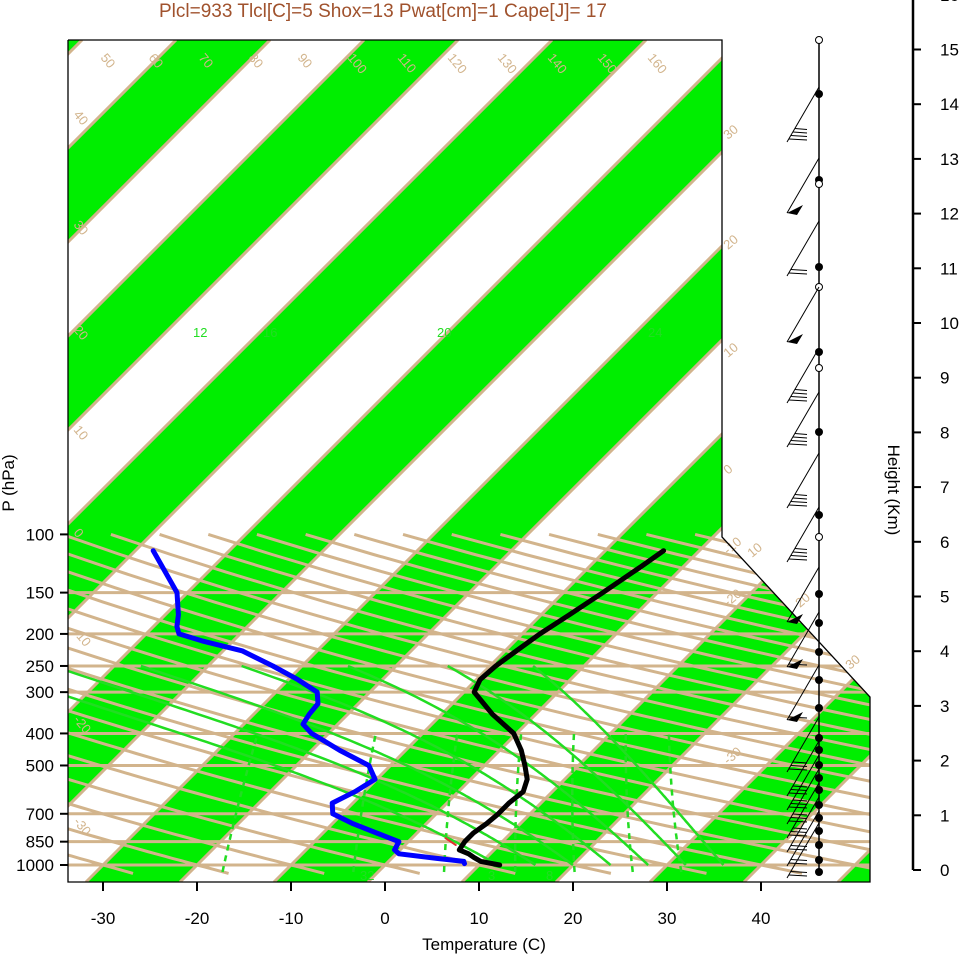 This screenshot has width=961, height=957. Describe the element at coordinates (730, 132) in the screenshot. I see `theta-label-right: 30` at that location.